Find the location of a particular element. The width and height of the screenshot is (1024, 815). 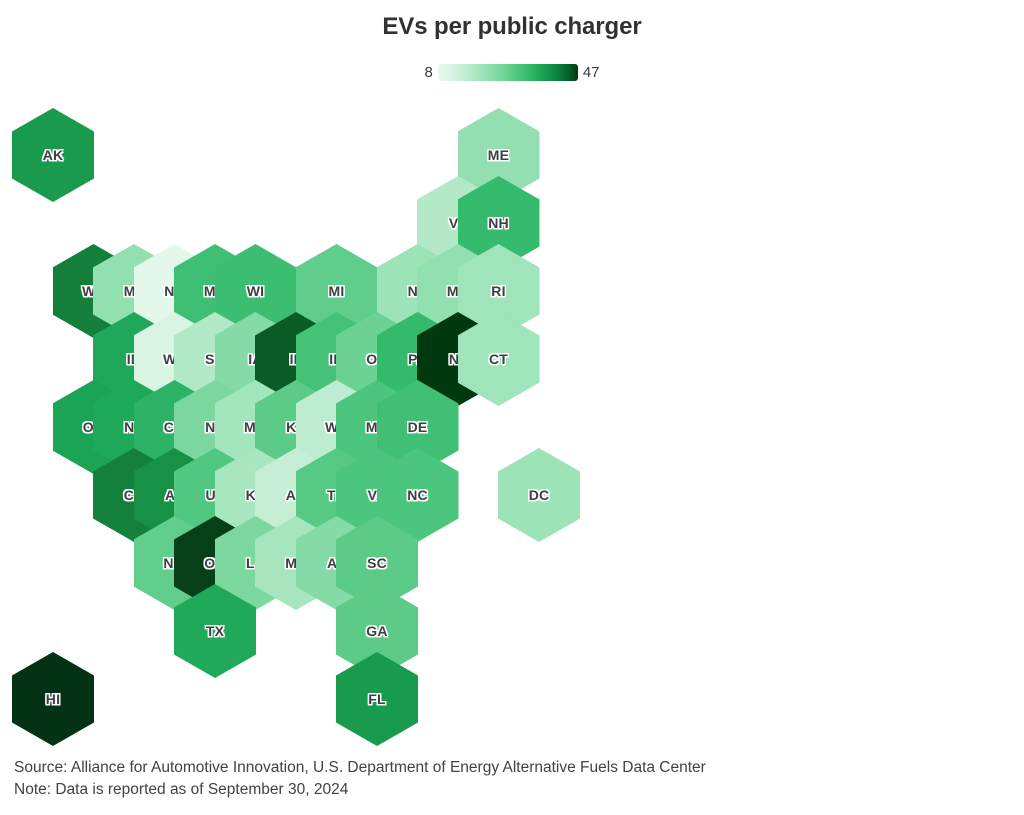

hex-state-fl: FL is located at coordinates (377, 699).